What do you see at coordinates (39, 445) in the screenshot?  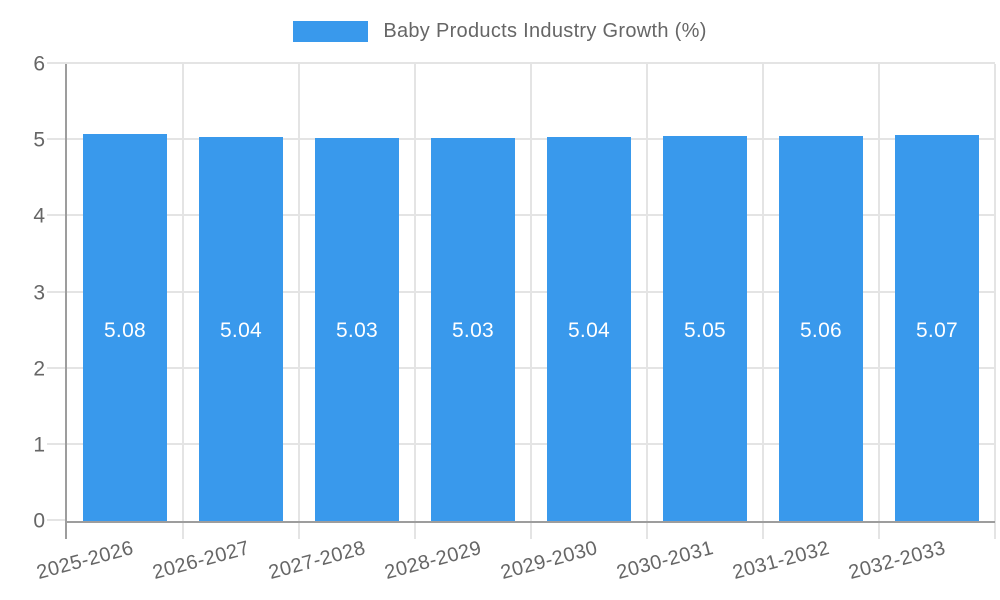 I see `y-tick-label: 1` at bounding box center [39, 445].